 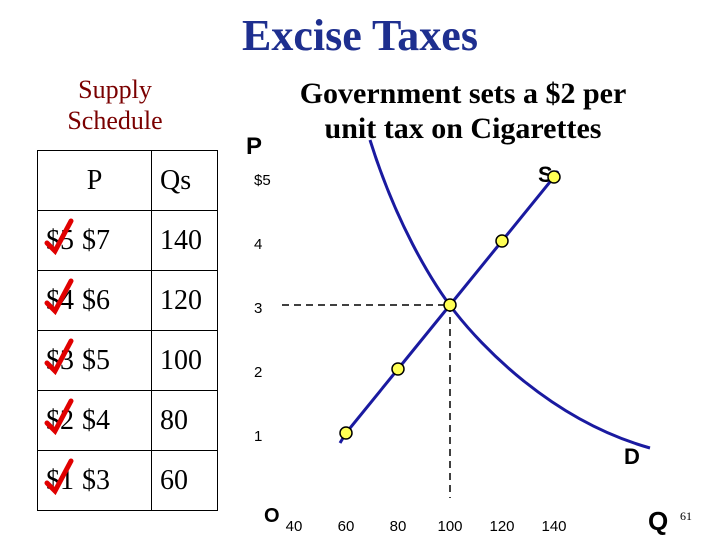 What do you see at coordinates (366, 401) in the screenshot?
I see `equilibrium-guides` at bounding box center [366, 401].